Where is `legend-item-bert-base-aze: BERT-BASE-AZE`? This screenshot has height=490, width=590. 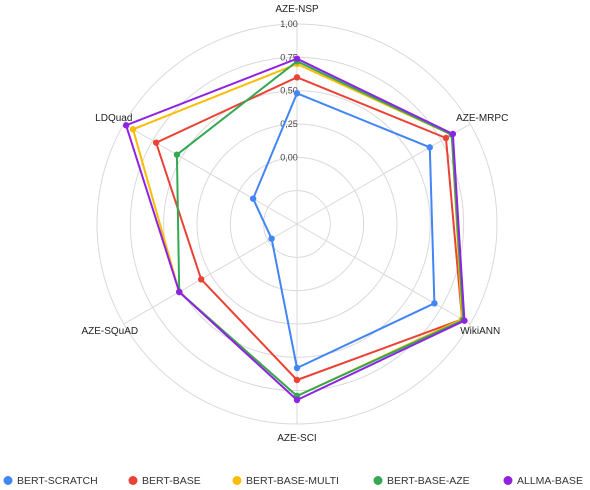
legend-item-bert-base-aze: BERT-BASE-AZE is located at coordinates (421, 481).